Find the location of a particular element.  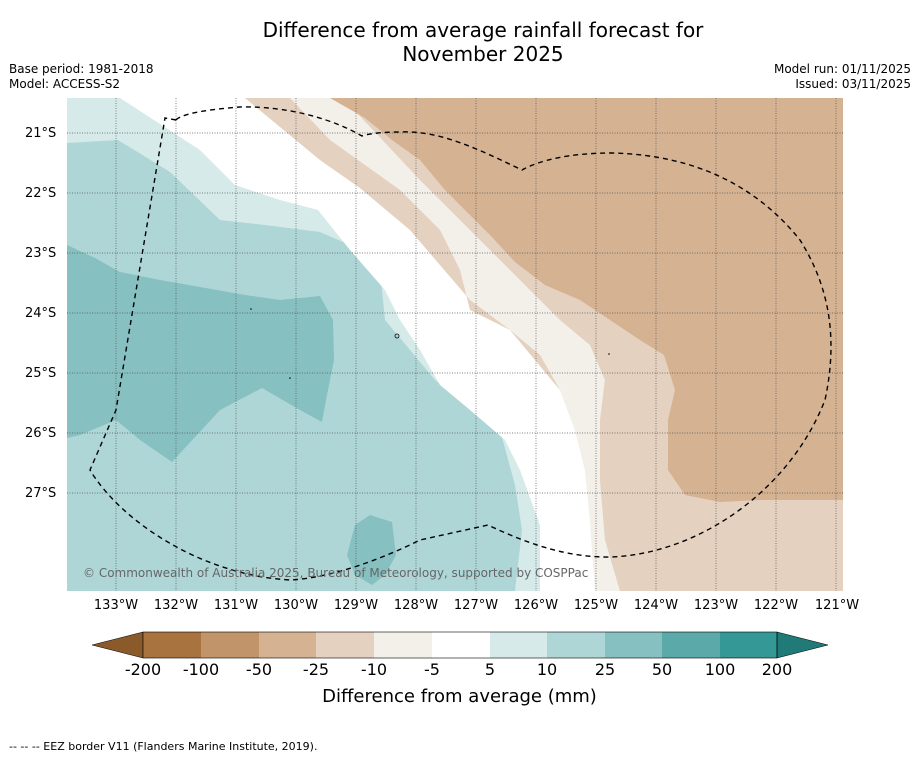

base-period: Base period: 1981-2018 is located at coordinates (81, 69).